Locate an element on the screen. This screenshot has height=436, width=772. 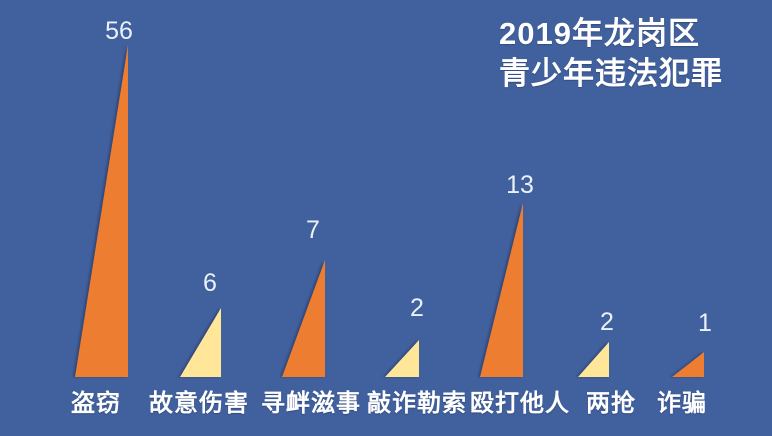
value-label-3: 2 is located at coordinates (417, 308).